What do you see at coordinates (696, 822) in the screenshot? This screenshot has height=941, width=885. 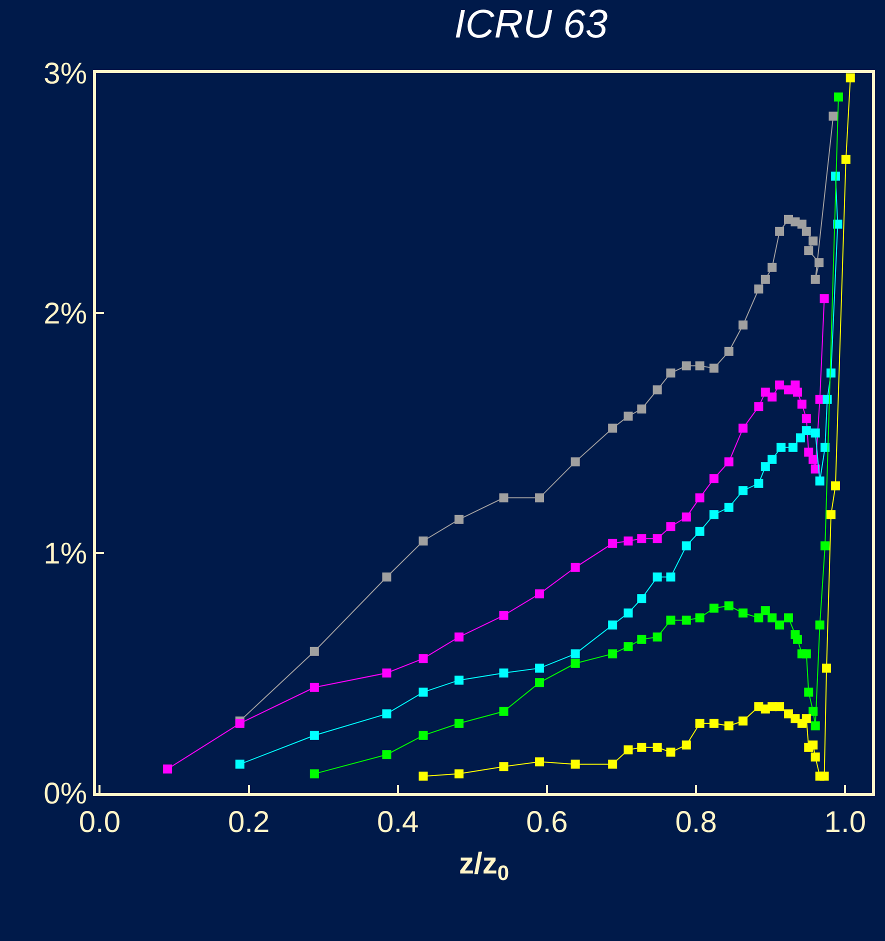 I see `x-tick-label: 0.8` at bounding box center [696, 822].